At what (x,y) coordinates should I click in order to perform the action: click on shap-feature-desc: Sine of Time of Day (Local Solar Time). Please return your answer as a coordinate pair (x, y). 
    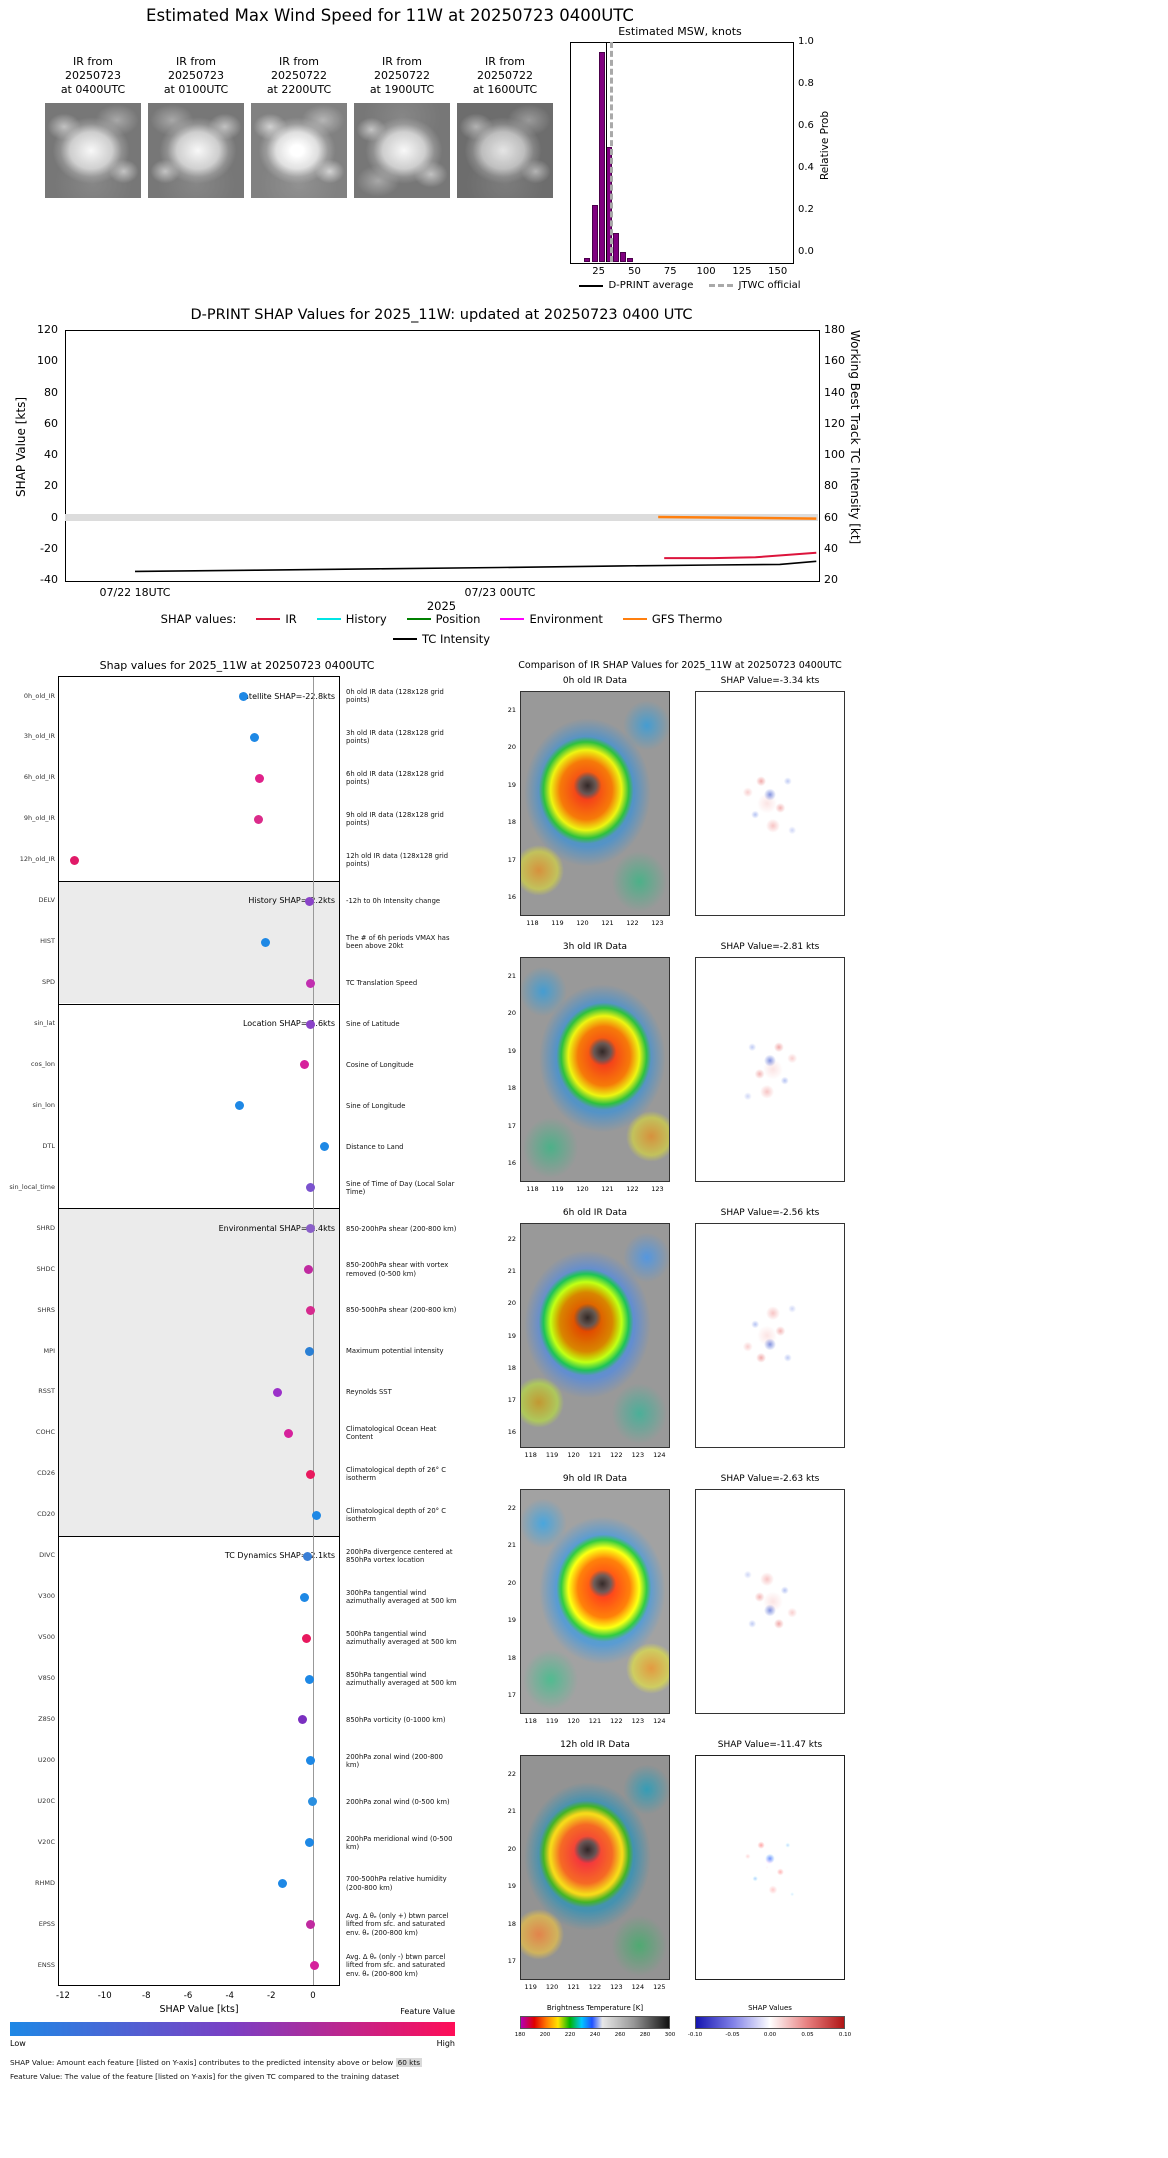
    Looking at the image, I should click on (402, 1187).